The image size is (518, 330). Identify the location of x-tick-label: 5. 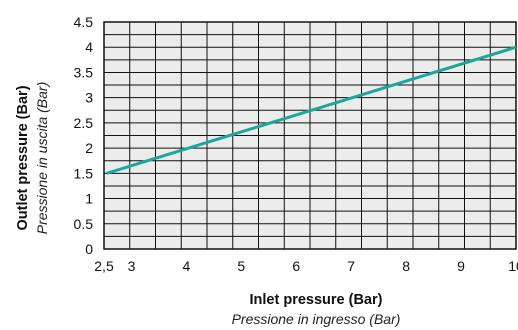
(241, 266).